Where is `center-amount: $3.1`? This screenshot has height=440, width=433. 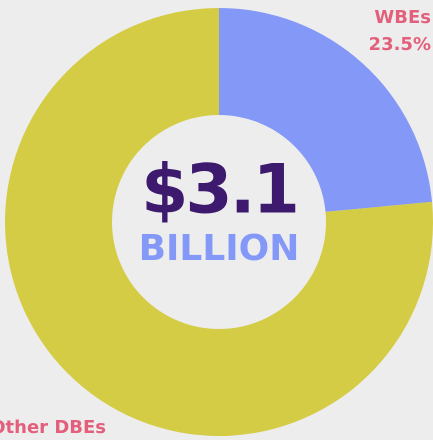 center-amount: $3.1 is located at coordinates (219, 190).